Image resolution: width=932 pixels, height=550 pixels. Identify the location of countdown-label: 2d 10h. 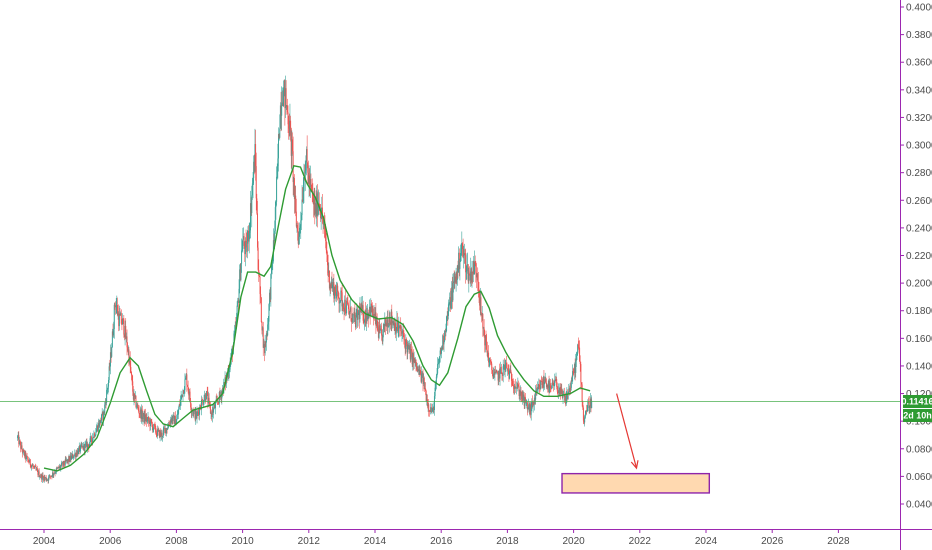
(917, 416).